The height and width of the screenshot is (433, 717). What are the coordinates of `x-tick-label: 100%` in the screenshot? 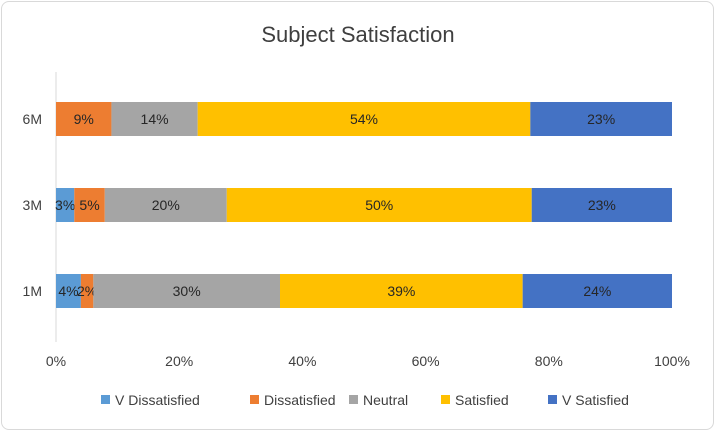 It's located at (672, 361).